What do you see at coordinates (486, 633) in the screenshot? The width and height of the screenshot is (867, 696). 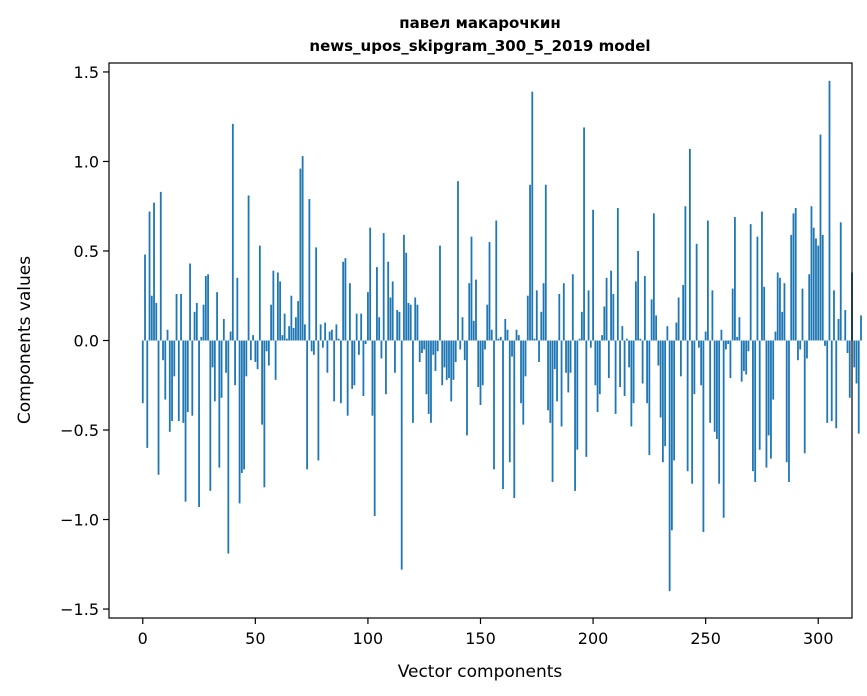 I see `x-axis-ticks: 0 50 100 150 200 250 300` at bounding box center [486, 633].